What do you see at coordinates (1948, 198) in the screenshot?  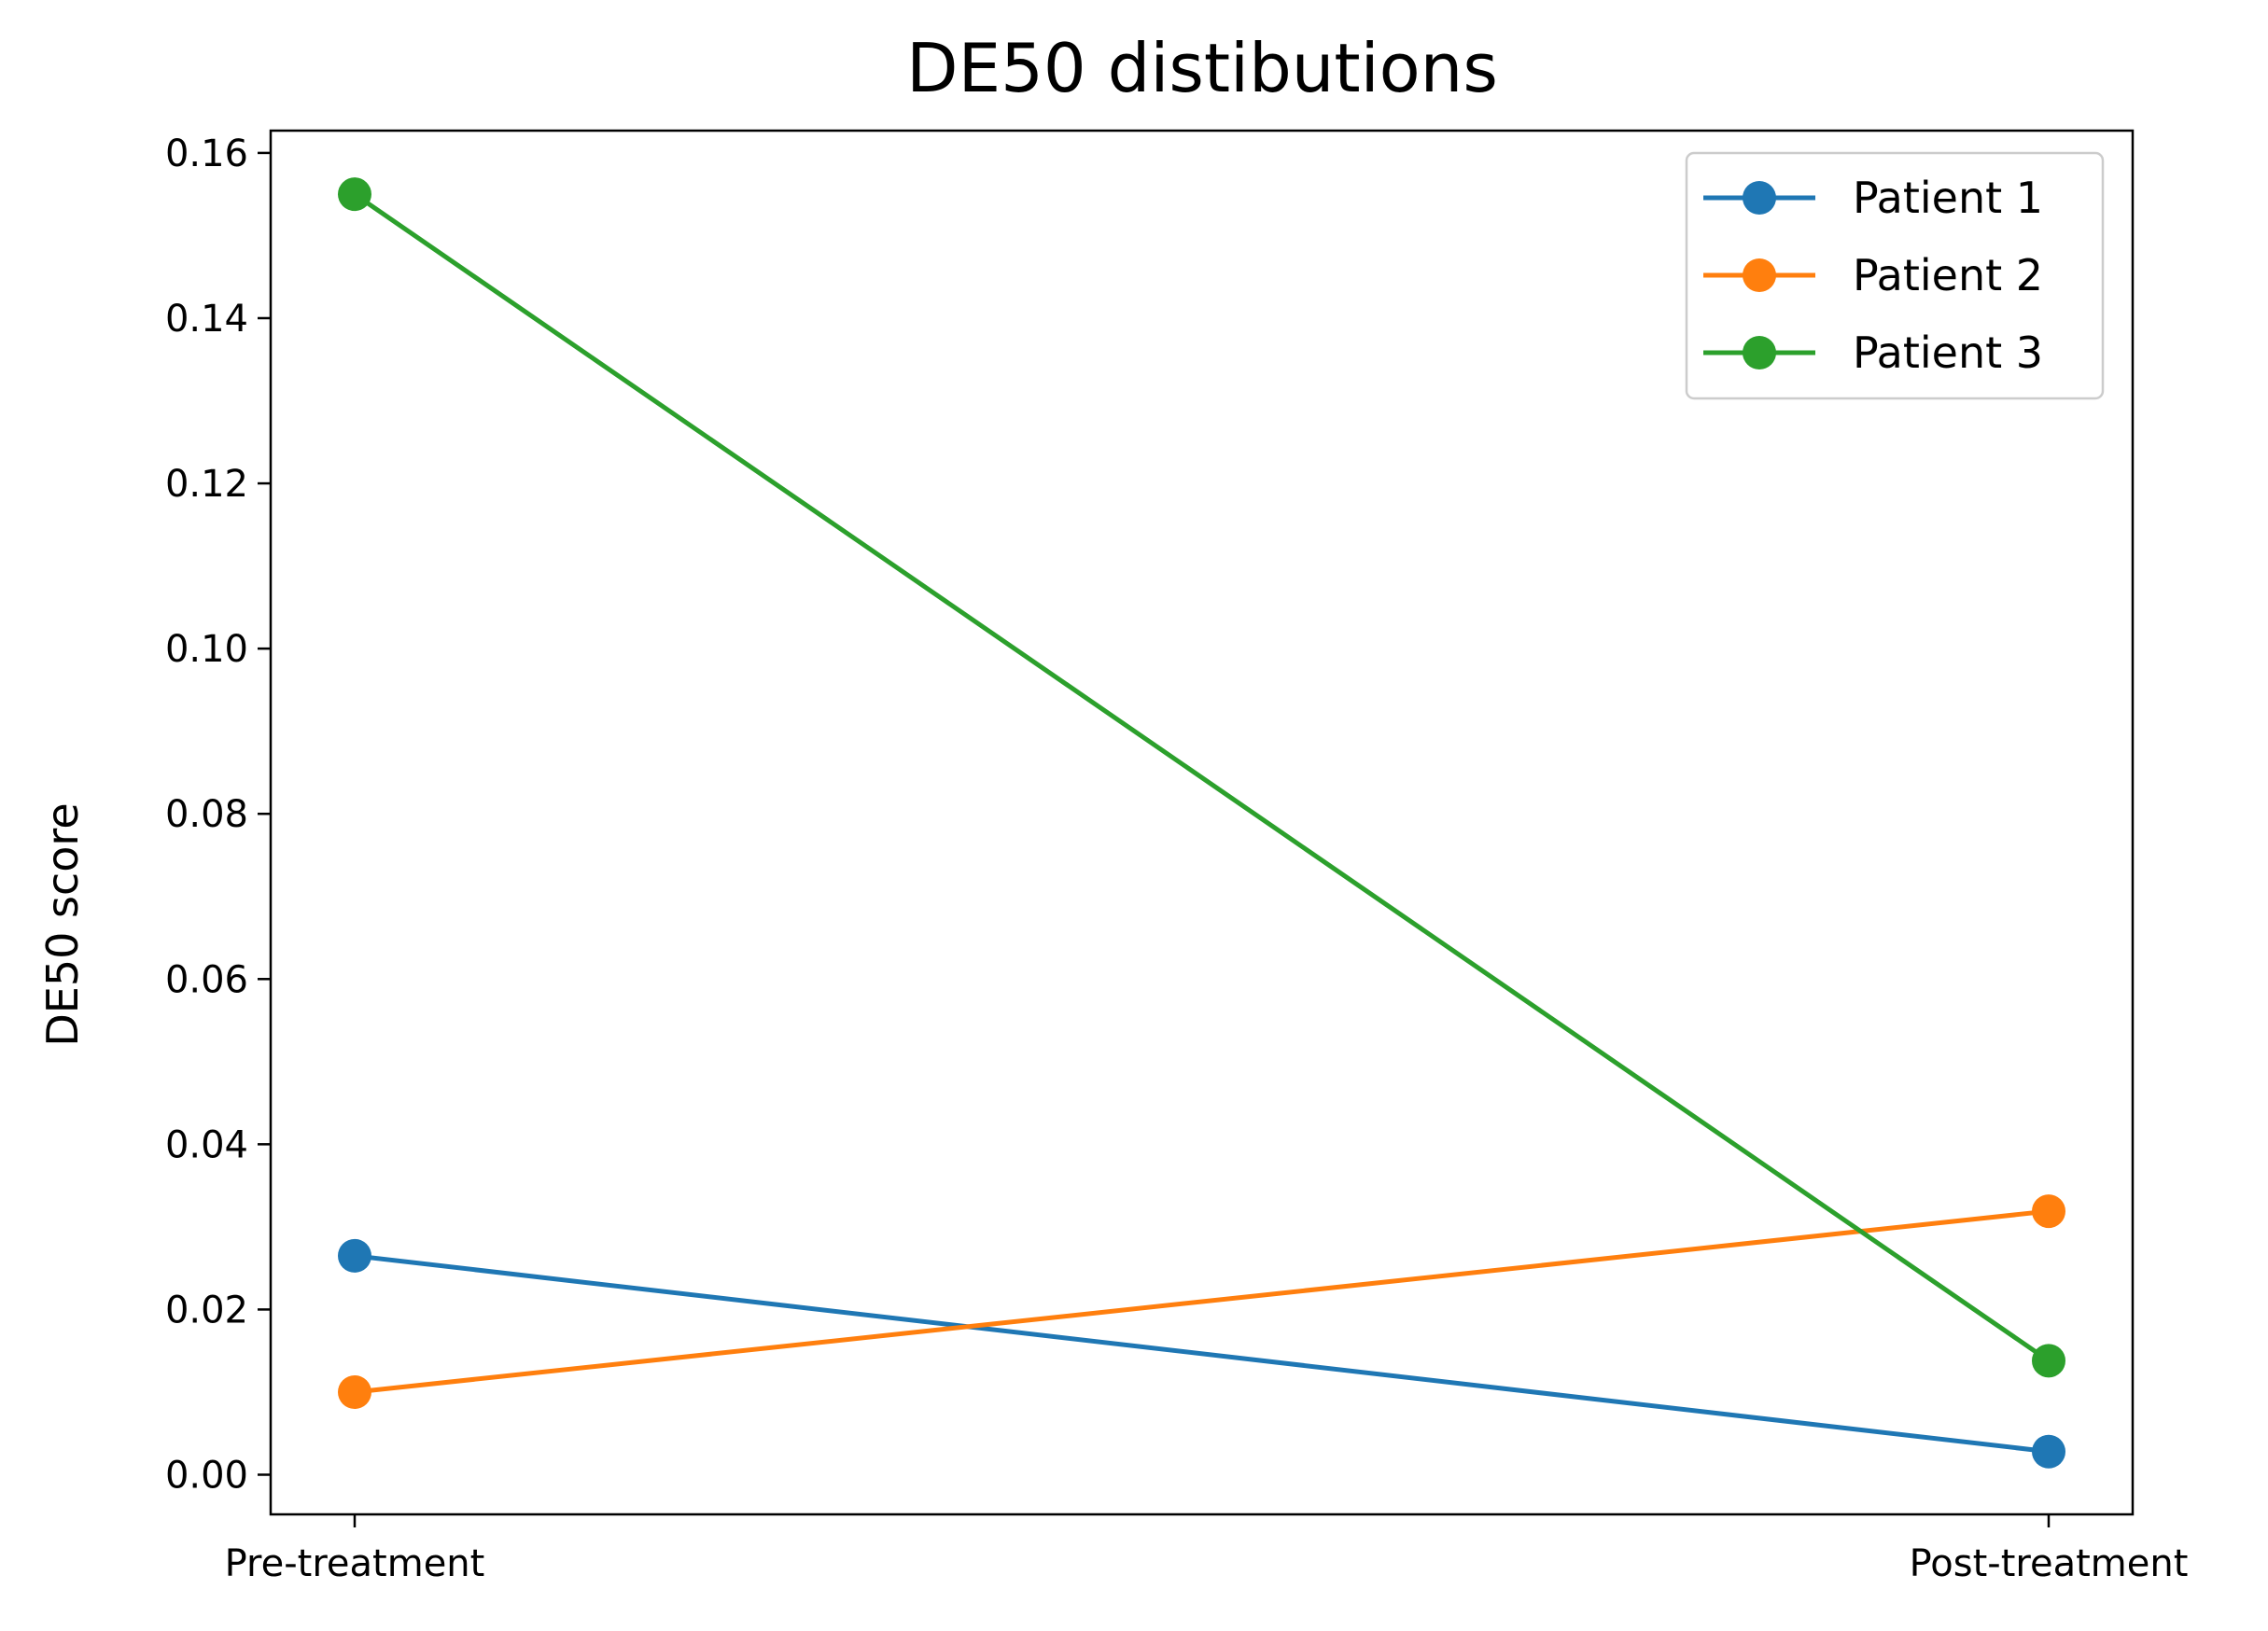 I see `legend-label: Patient 1` at bounding box center [1948, 198].